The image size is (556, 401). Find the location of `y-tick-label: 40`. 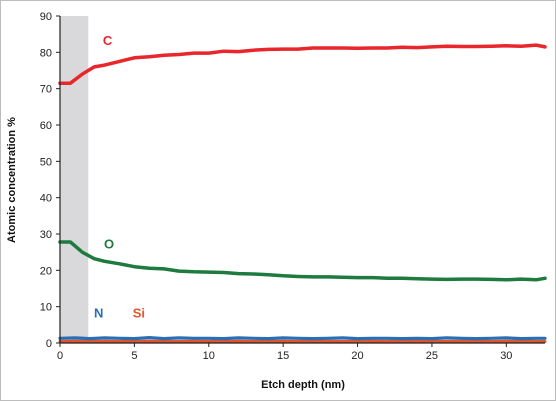

y-tick-label: 40 is located at coordinates (46, 199).